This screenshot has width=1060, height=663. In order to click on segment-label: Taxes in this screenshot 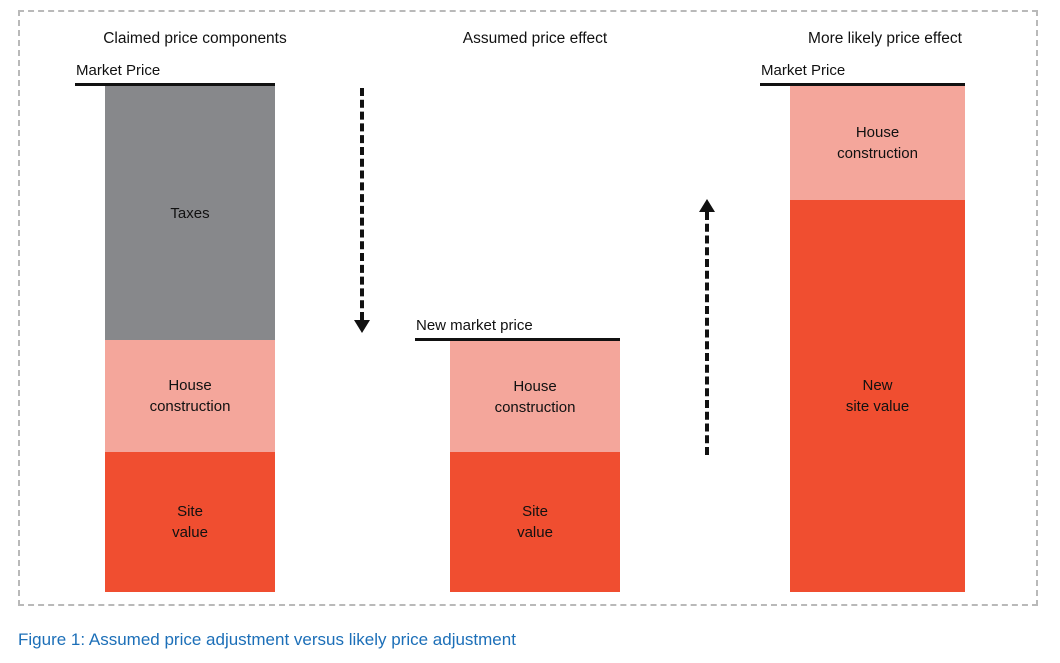, I will do `click(190, 213)`.